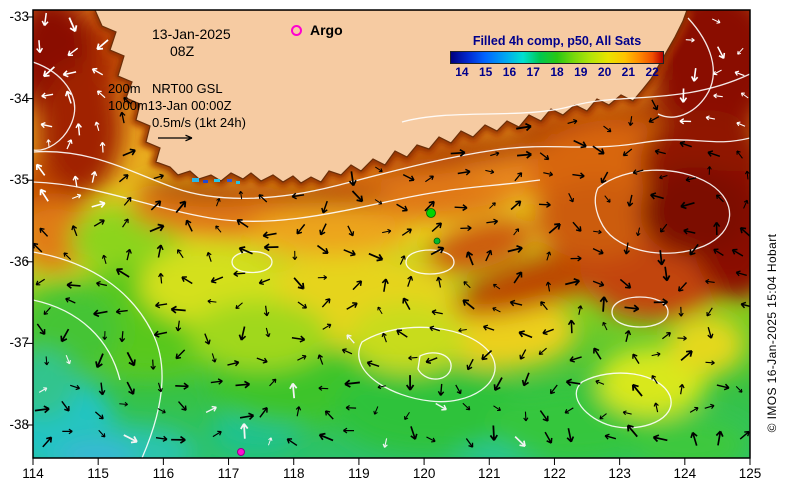  What do you see at coordinates (19, 424) in the screenshot?
I see `y-tick-label: -38` at bounding box center [19, 424].